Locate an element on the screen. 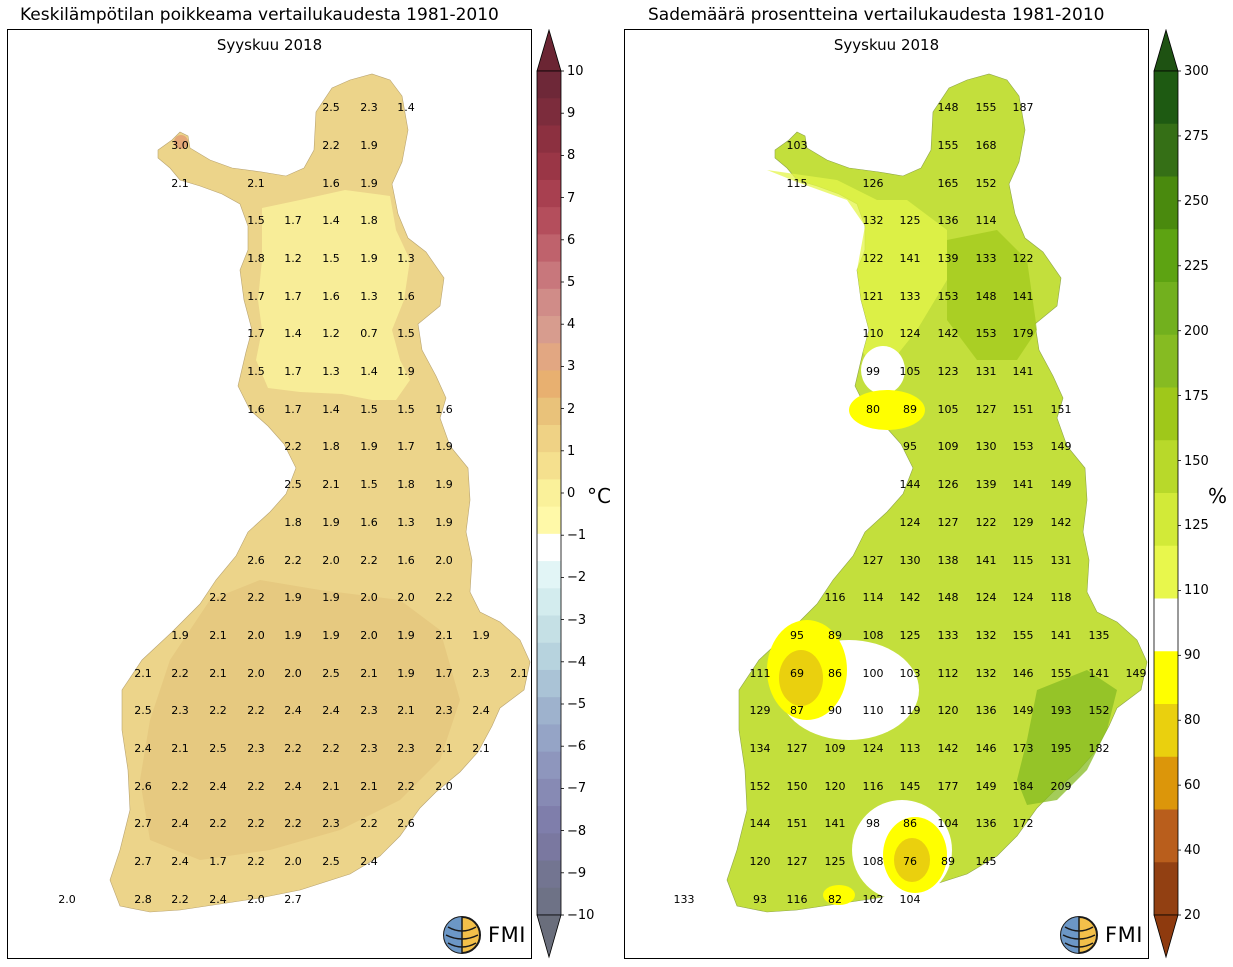  left-station-value: 1.4 is located at coordinates (331, 409).